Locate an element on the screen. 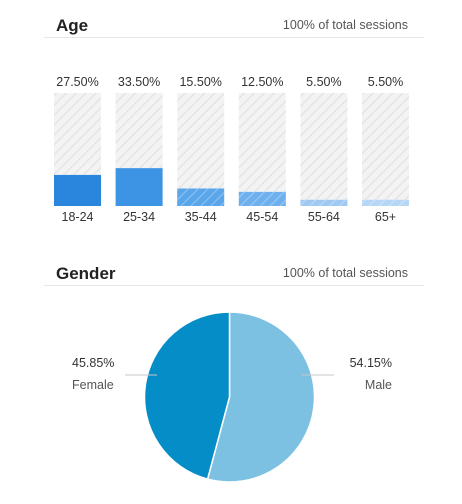 The width and height of the screenshot is (462, 504). gender-subtitle: 100% of total sessions is located at coordinates (345, 273).